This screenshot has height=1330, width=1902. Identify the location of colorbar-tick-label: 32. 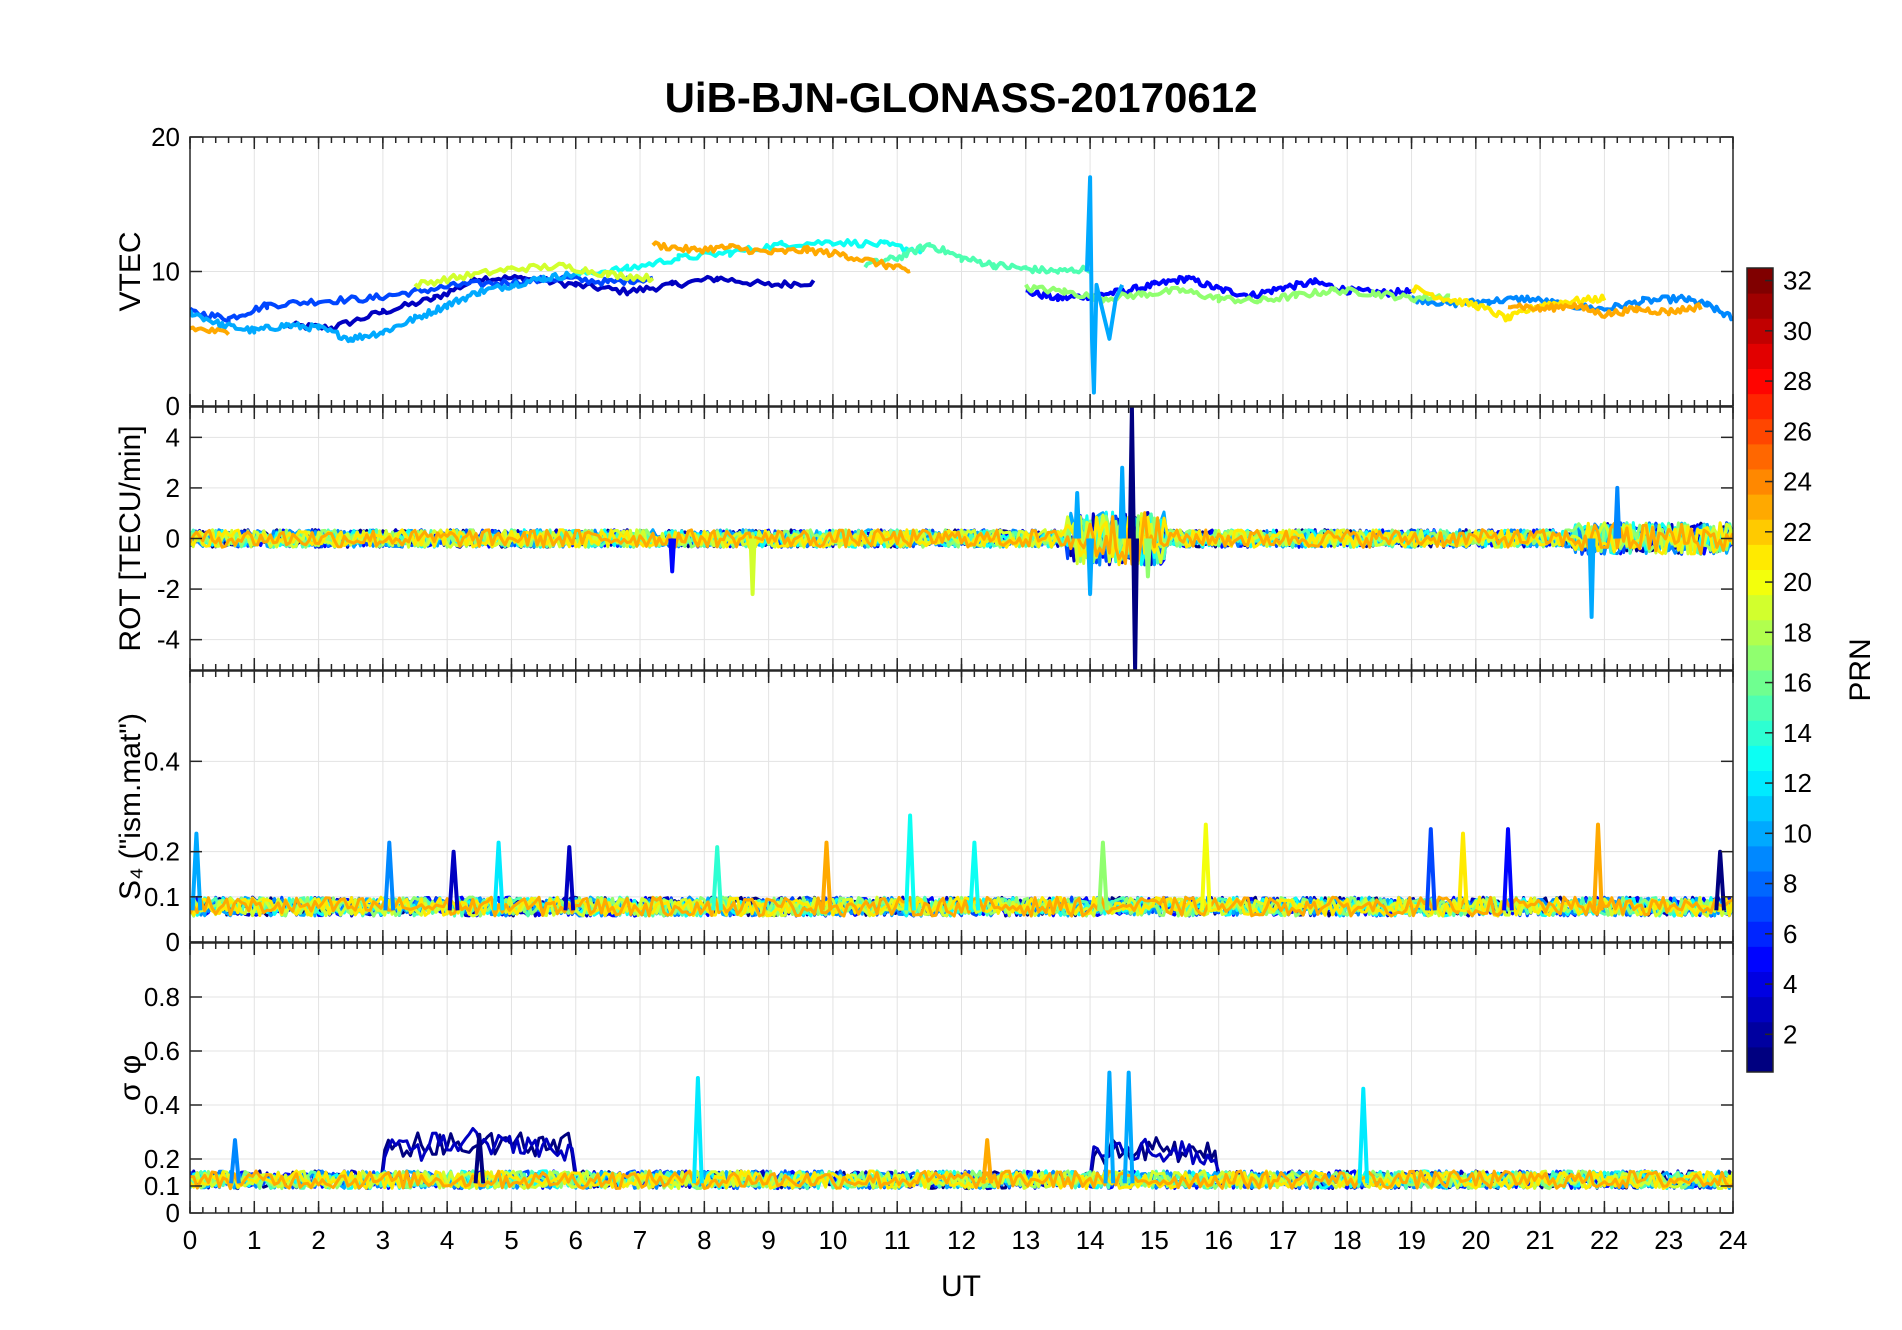
(1797, 281).